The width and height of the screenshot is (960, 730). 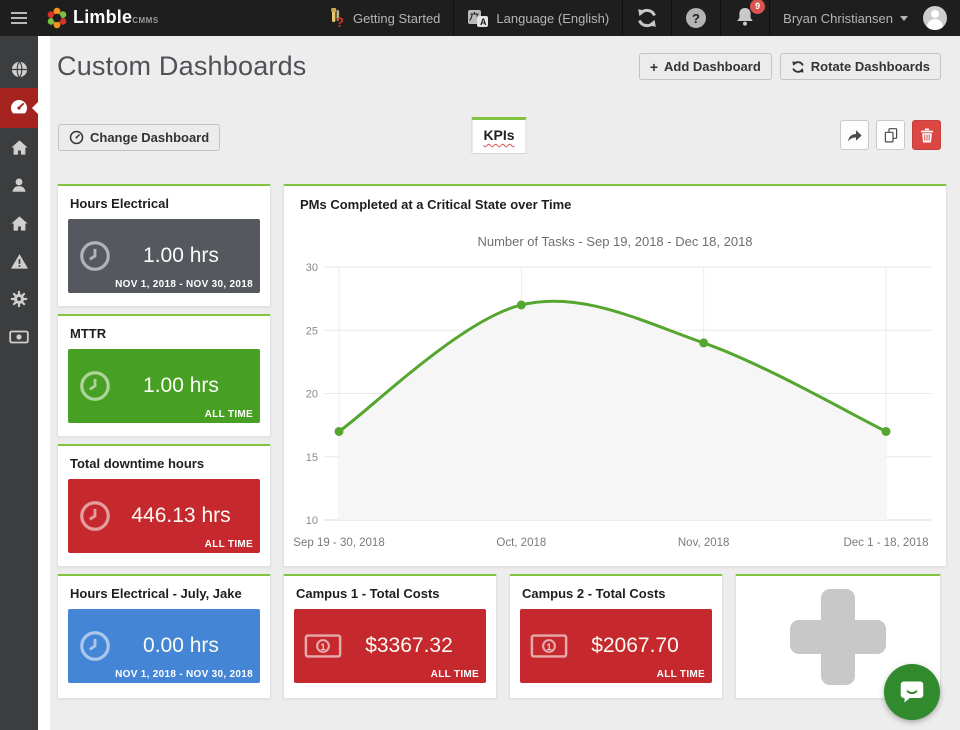 I want to click on notifications-button: 9, so click(x=744, y=18).